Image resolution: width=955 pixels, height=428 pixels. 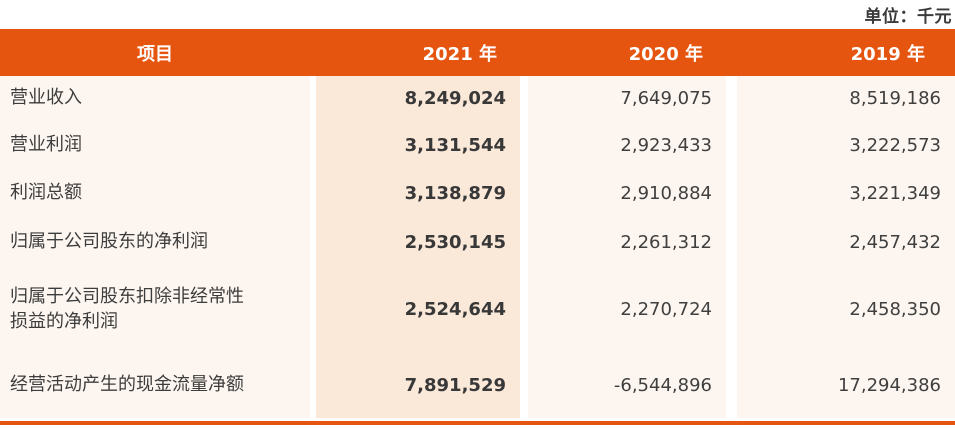 I want to click on row-value-2021: 7,891,529, so click(x=418, y=385).